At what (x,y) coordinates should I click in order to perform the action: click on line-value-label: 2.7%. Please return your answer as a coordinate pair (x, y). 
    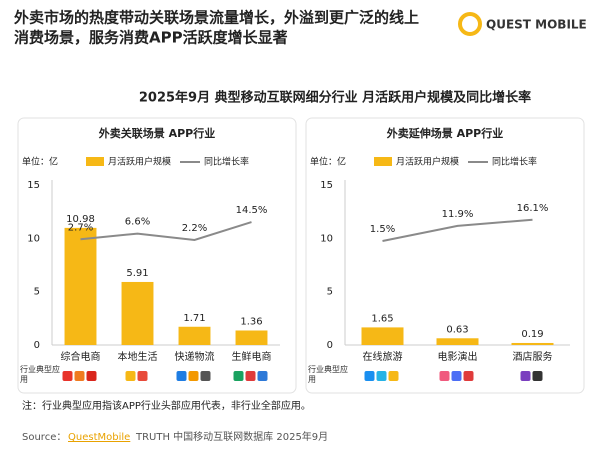
    Looking at the image, I should click on (80, 227).